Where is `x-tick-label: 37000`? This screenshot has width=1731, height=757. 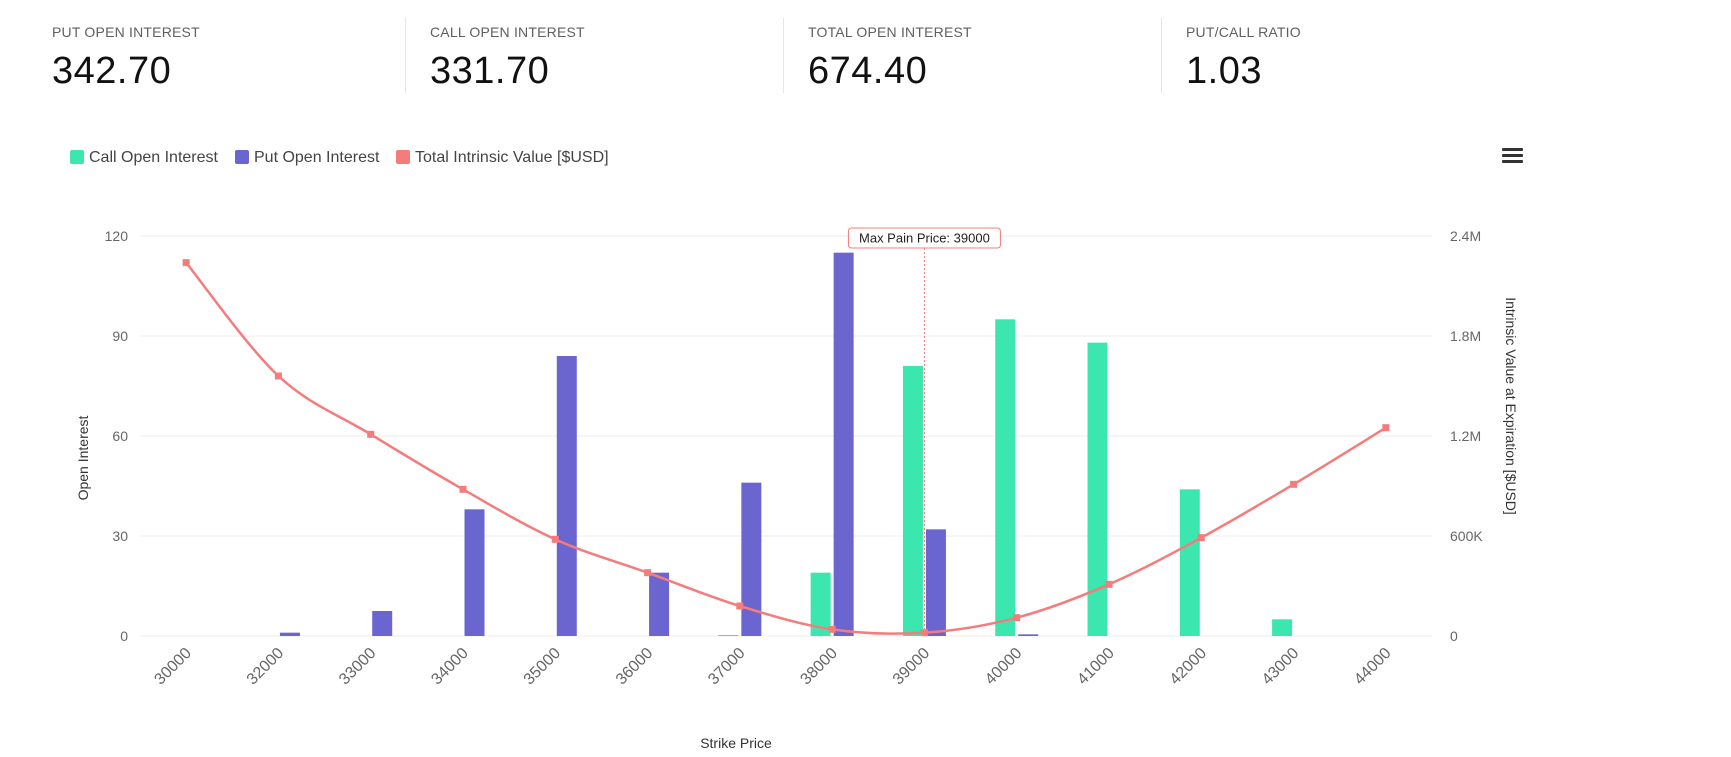
x-tick-label: 37000 is located at coordinates (727, 667).